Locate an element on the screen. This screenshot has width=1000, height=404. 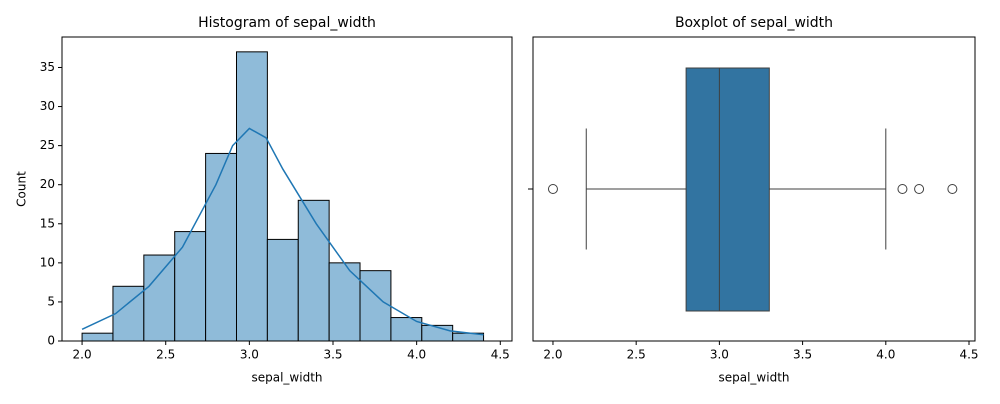
y-axis-label: Count is located at coordinates (22, 189).